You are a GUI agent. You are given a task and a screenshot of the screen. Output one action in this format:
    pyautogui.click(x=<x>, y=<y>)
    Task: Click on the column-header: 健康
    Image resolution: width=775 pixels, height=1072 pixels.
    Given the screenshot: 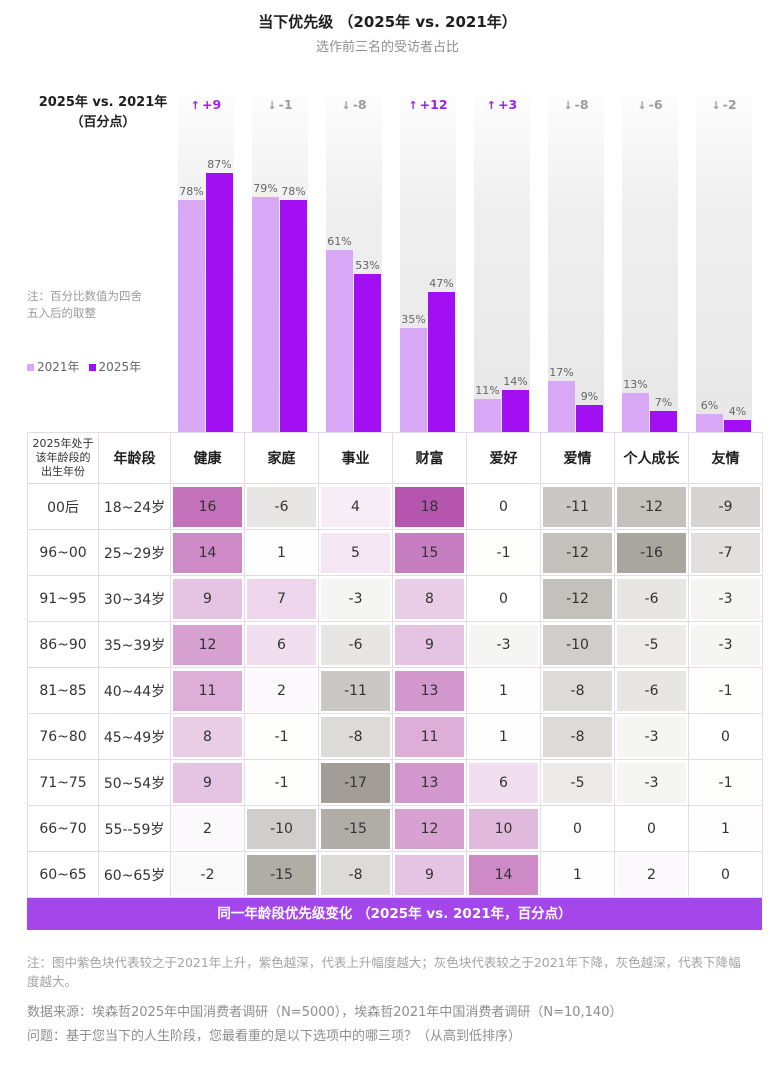 What is the action you would take?
    pyautogui.click(x=207, y=458)
    